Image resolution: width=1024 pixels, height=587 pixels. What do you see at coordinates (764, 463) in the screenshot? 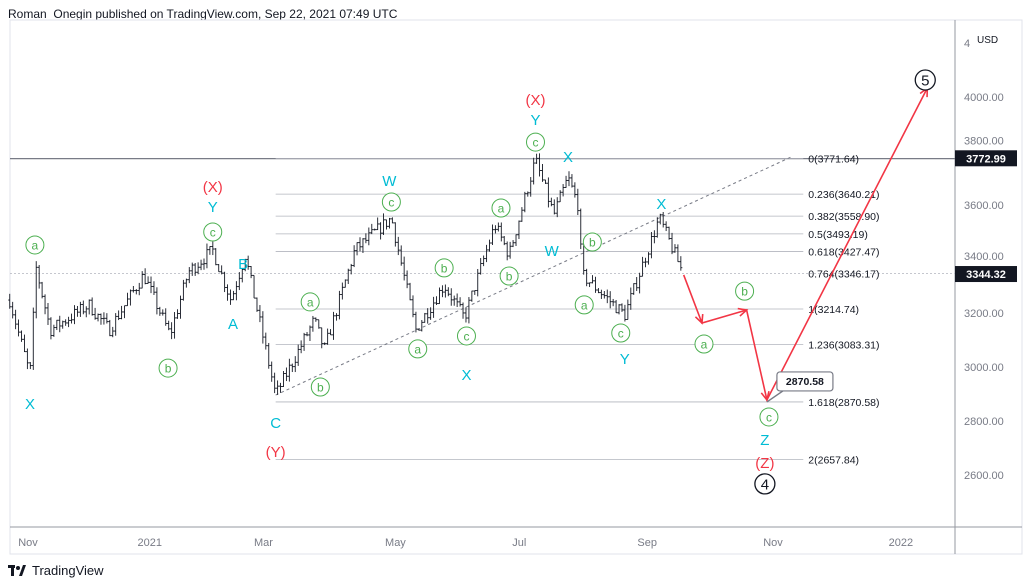
I see `wave-label-intermediate: (Z)` at bounding box center [764, 463].